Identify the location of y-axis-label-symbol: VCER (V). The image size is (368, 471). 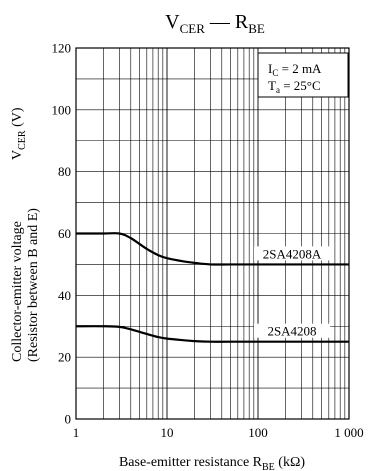
(19, 133).